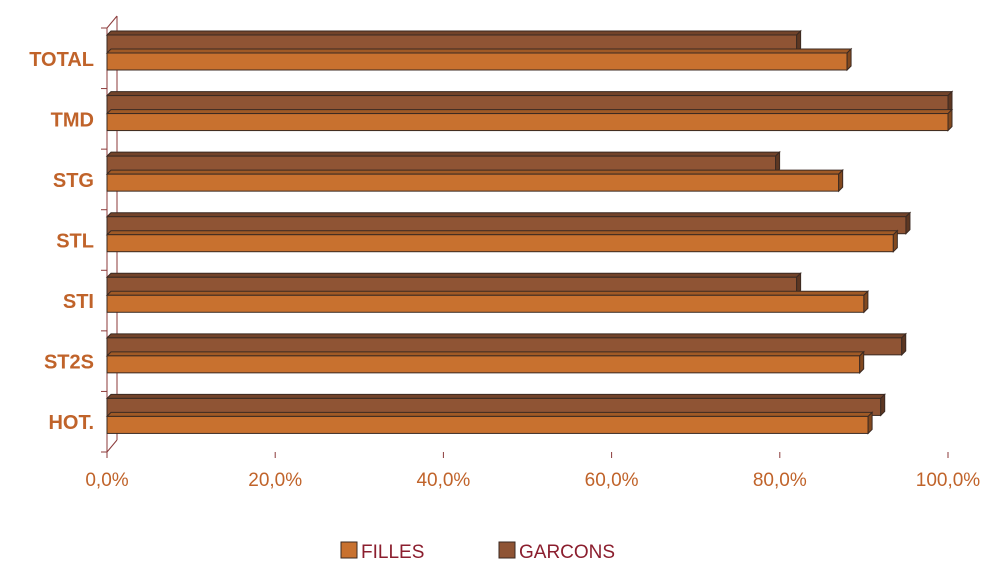  I want to click on y-axis-top-edge, so click(112, 22).